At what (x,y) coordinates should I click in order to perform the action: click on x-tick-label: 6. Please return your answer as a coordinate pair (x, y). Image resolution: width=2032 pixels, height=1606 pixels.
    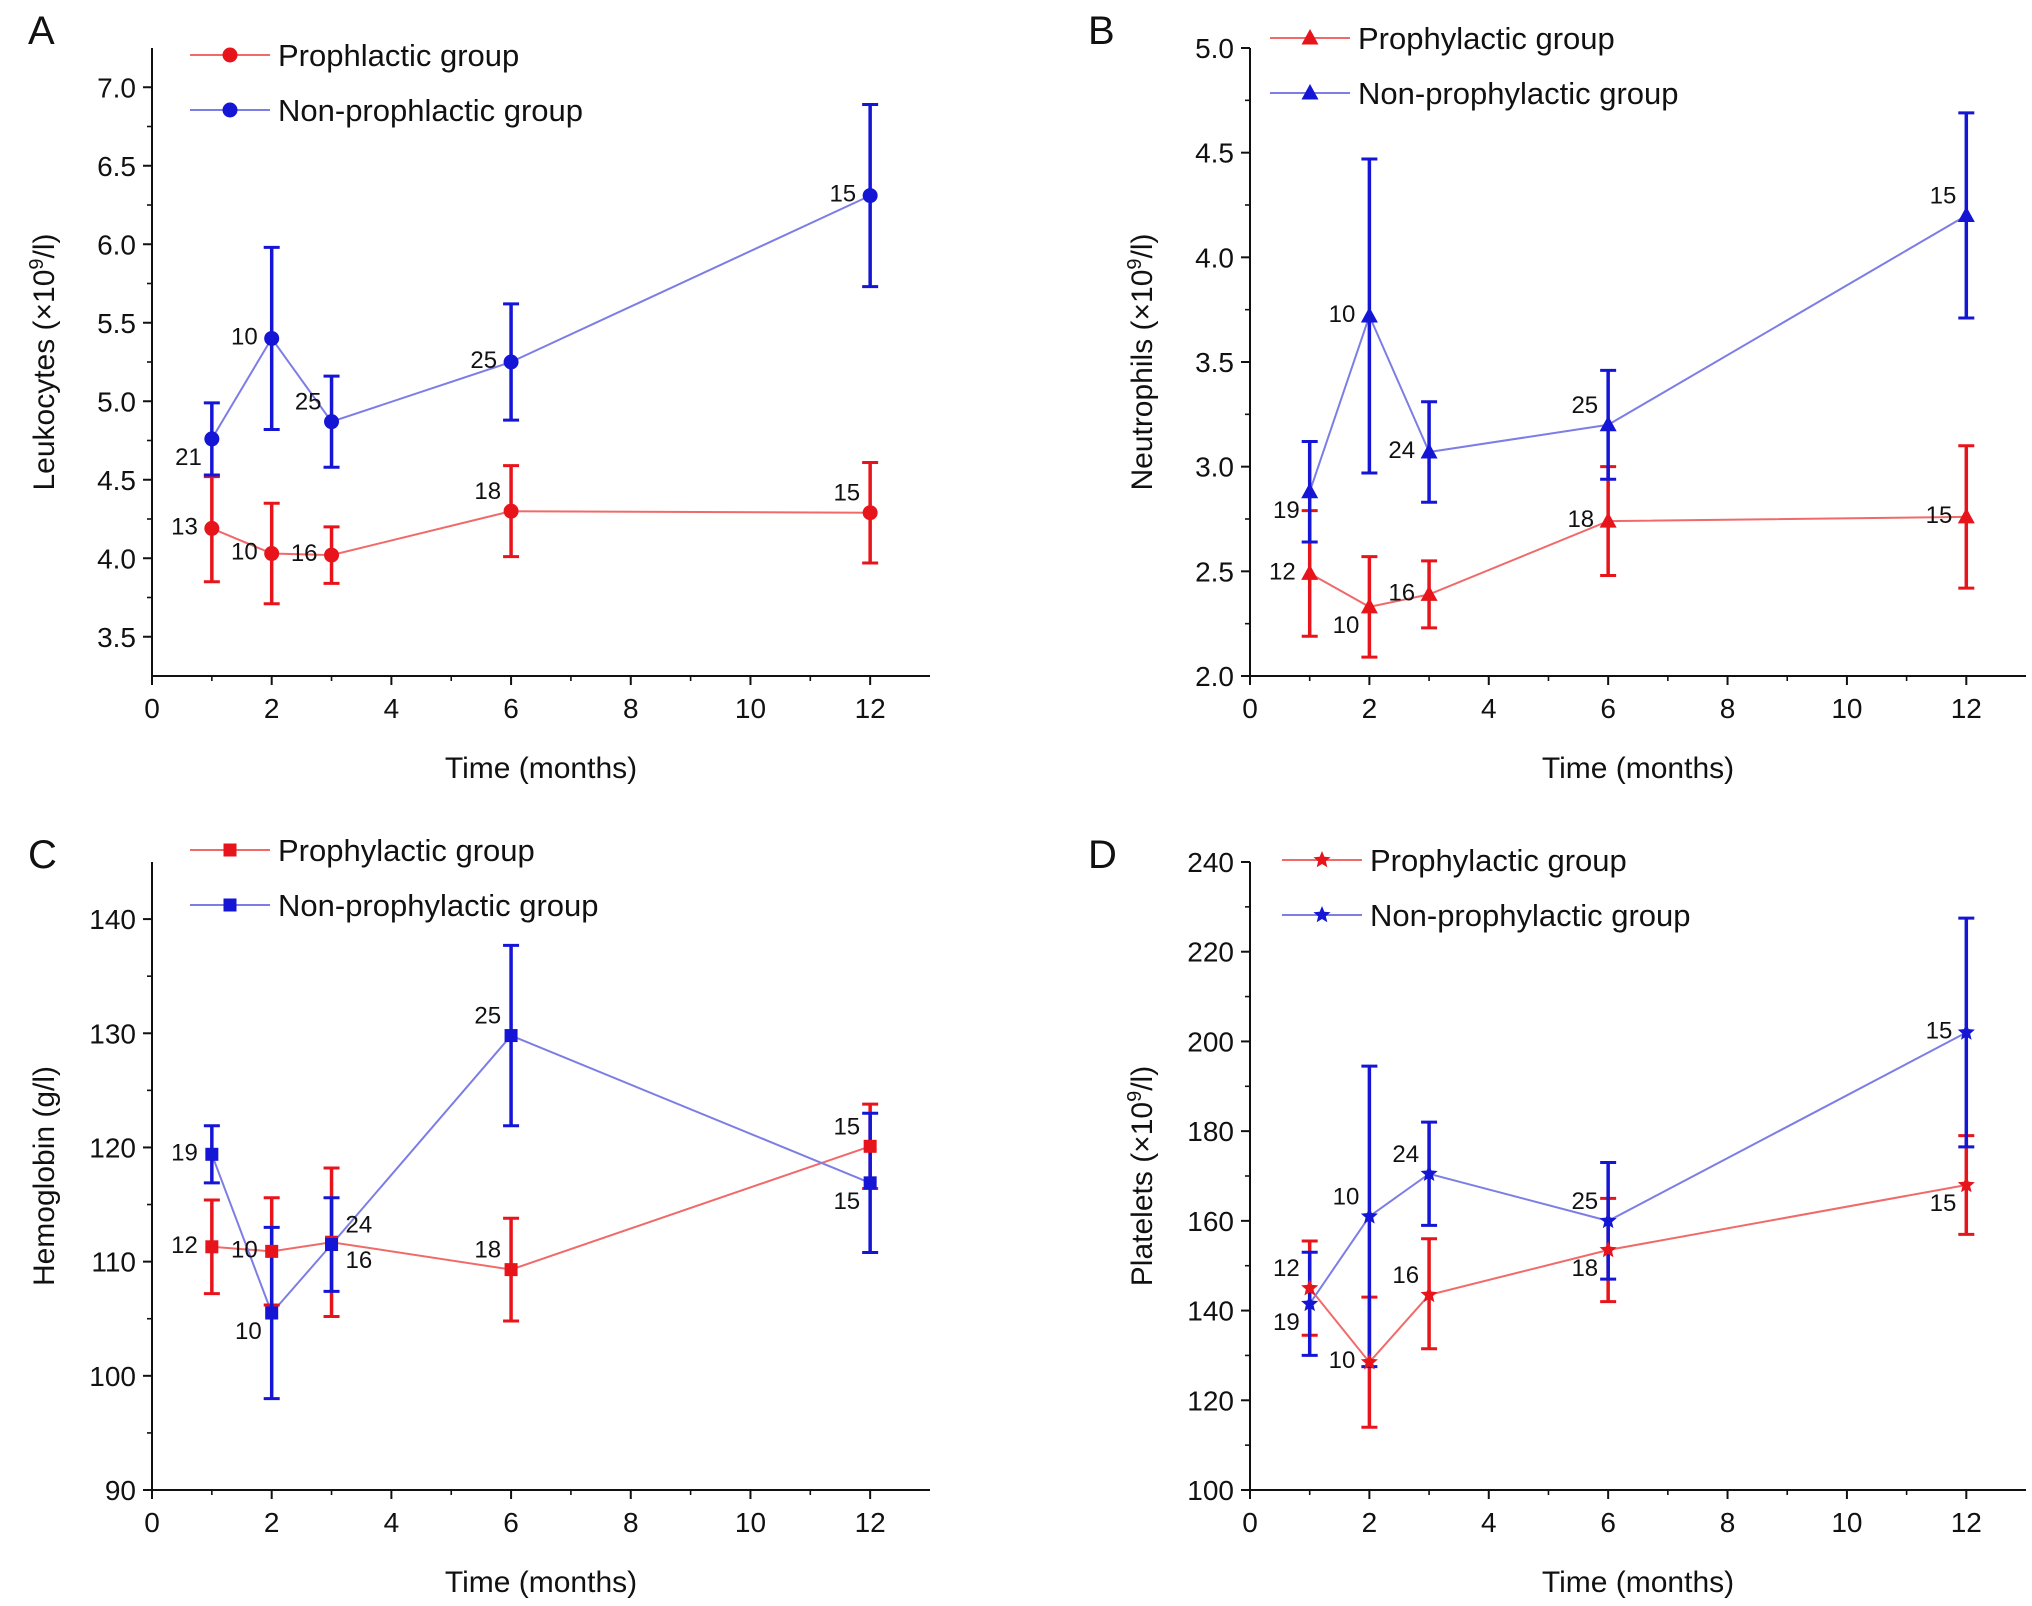
    Looking at the image, I should click on (511, 708).